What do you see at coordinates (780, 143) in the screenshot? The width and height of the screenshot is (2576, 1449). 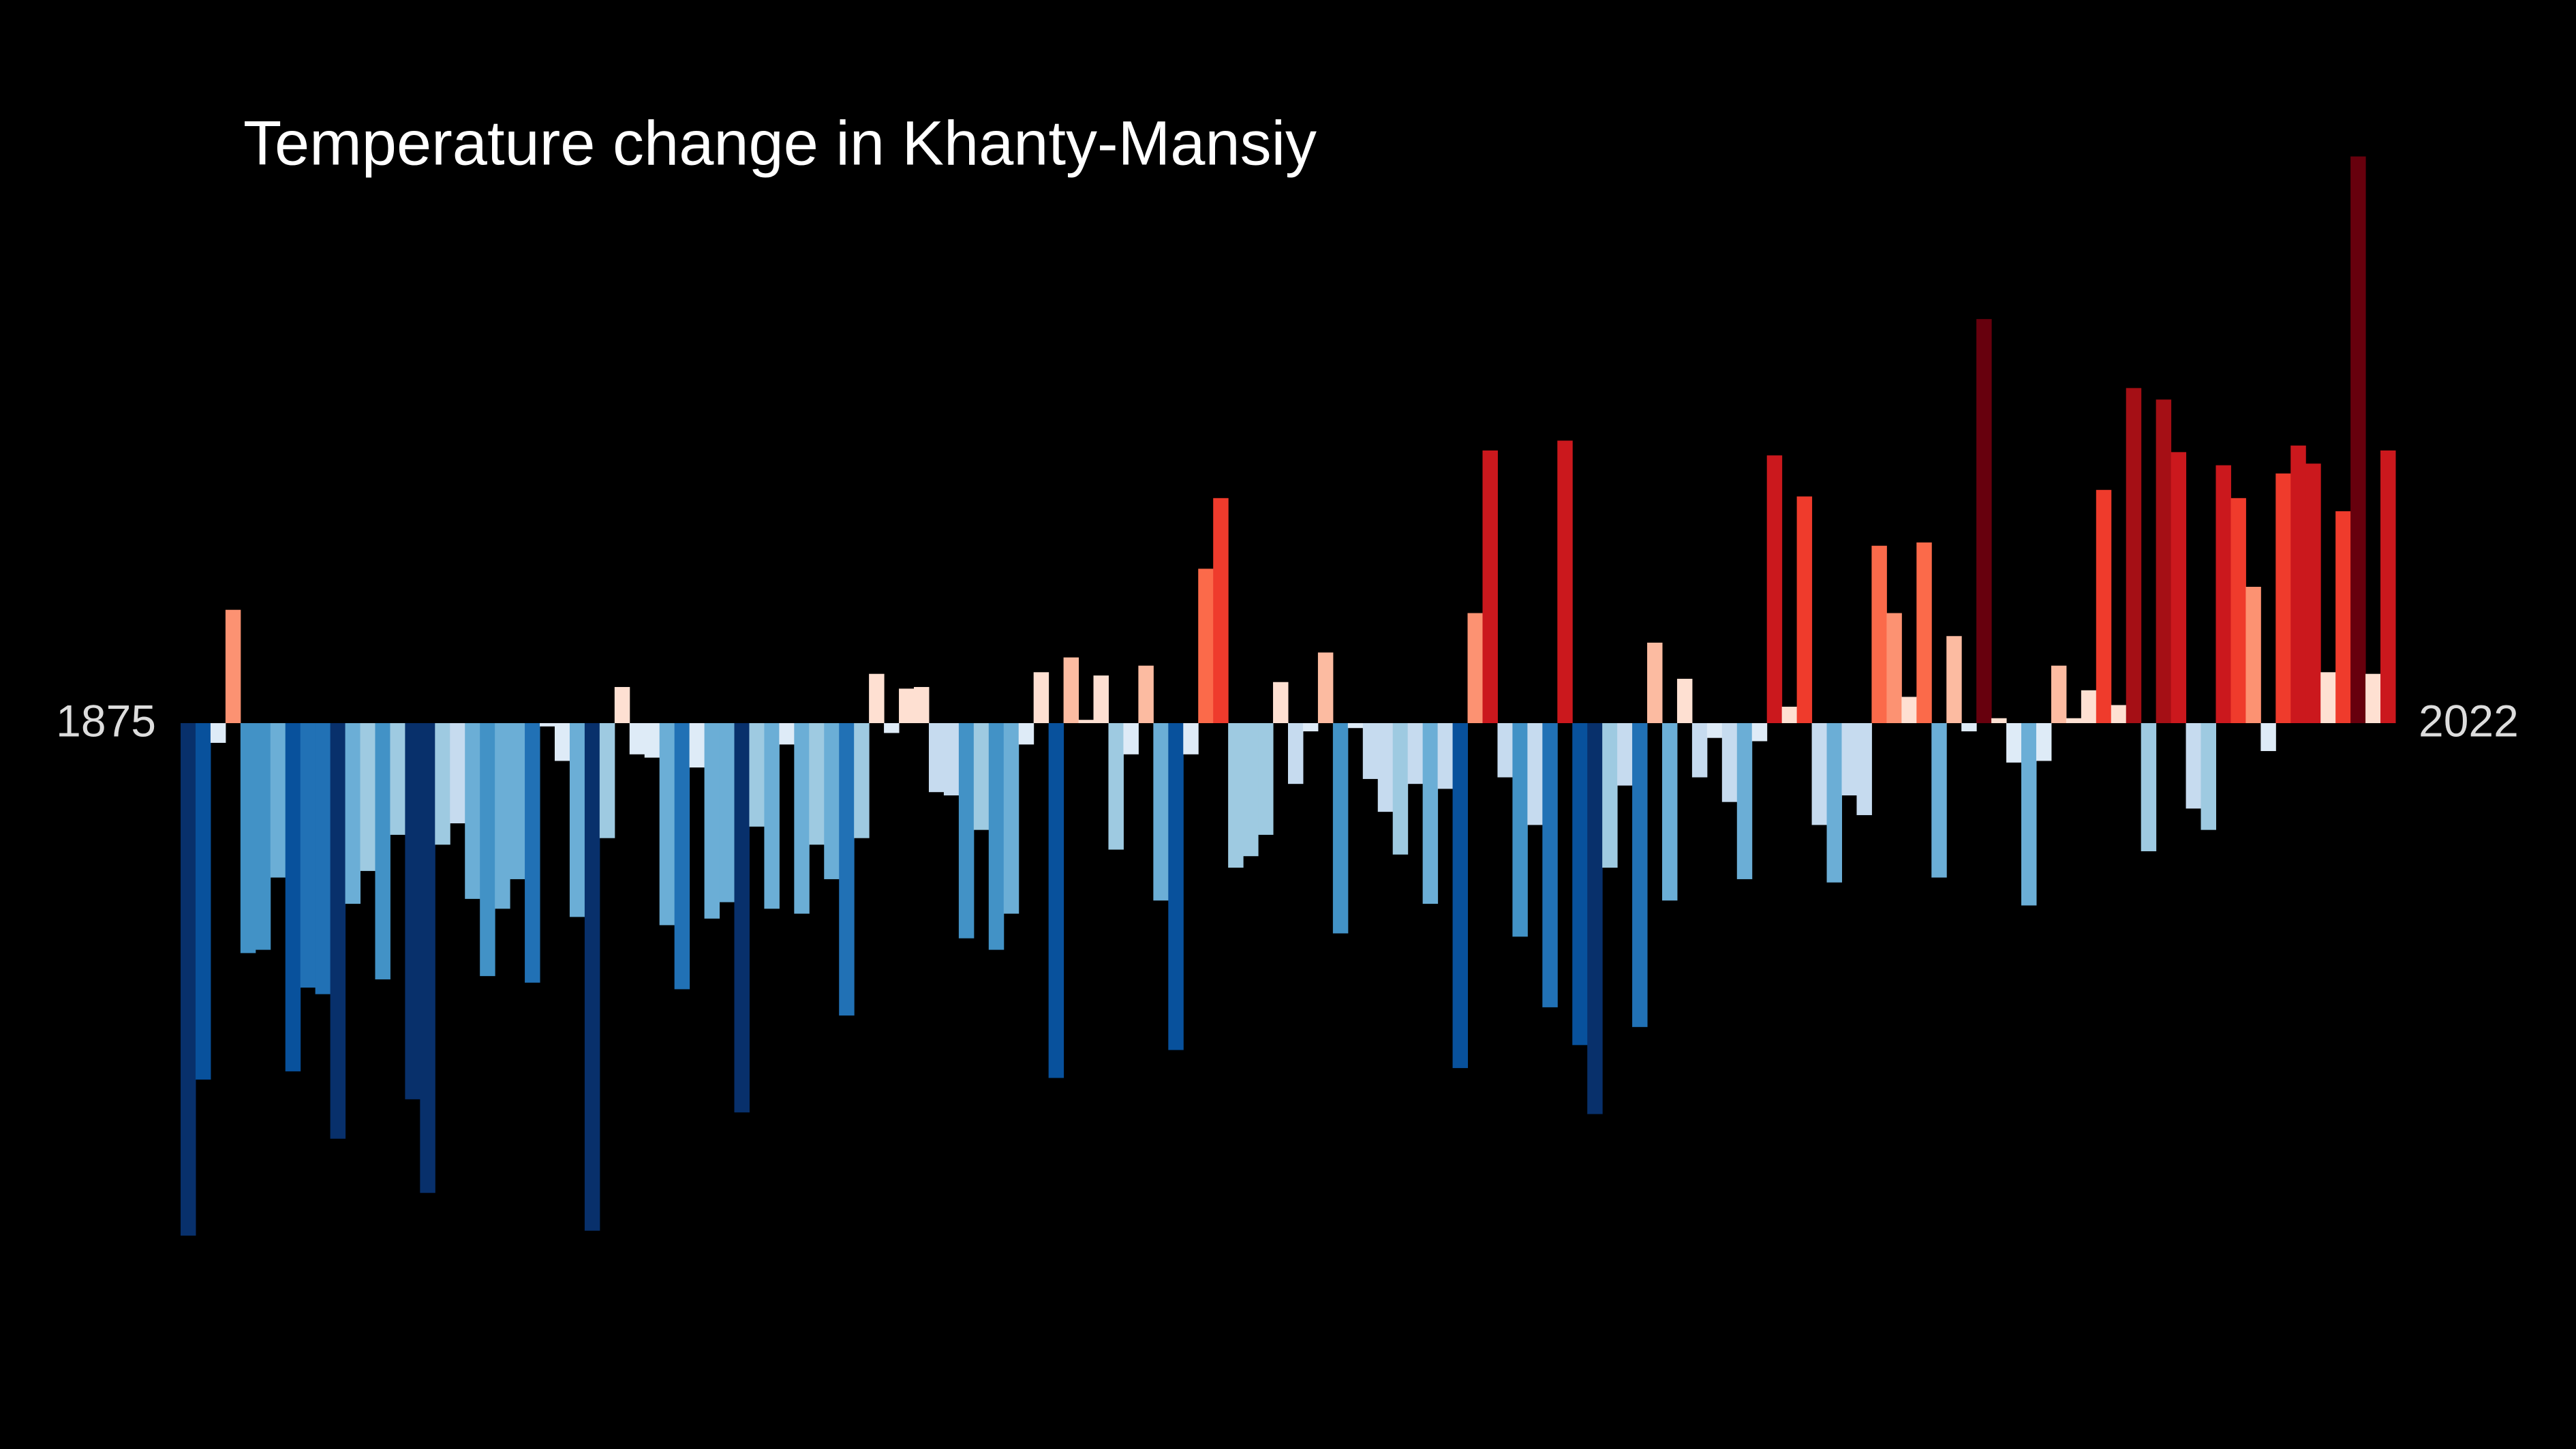 I see `chart-title: Temperature change in Khanty-Mansiy` at bounding box center [780, 143].